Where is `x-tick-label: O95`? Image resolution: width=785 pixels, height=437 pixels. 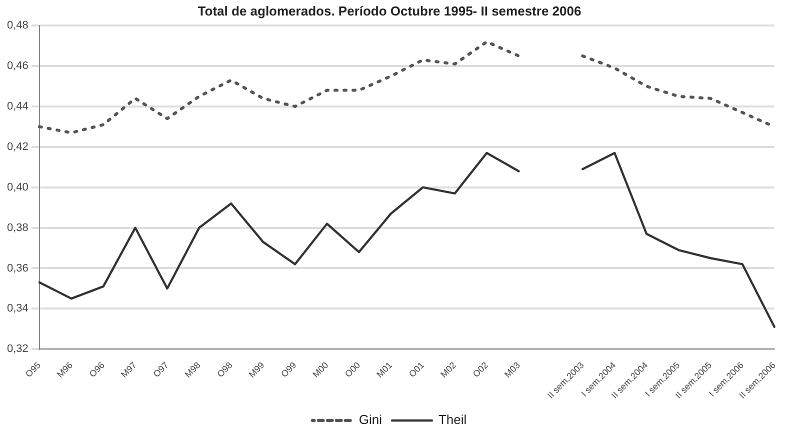
x-tick-label: O95 is located at coordinates (33, 370).